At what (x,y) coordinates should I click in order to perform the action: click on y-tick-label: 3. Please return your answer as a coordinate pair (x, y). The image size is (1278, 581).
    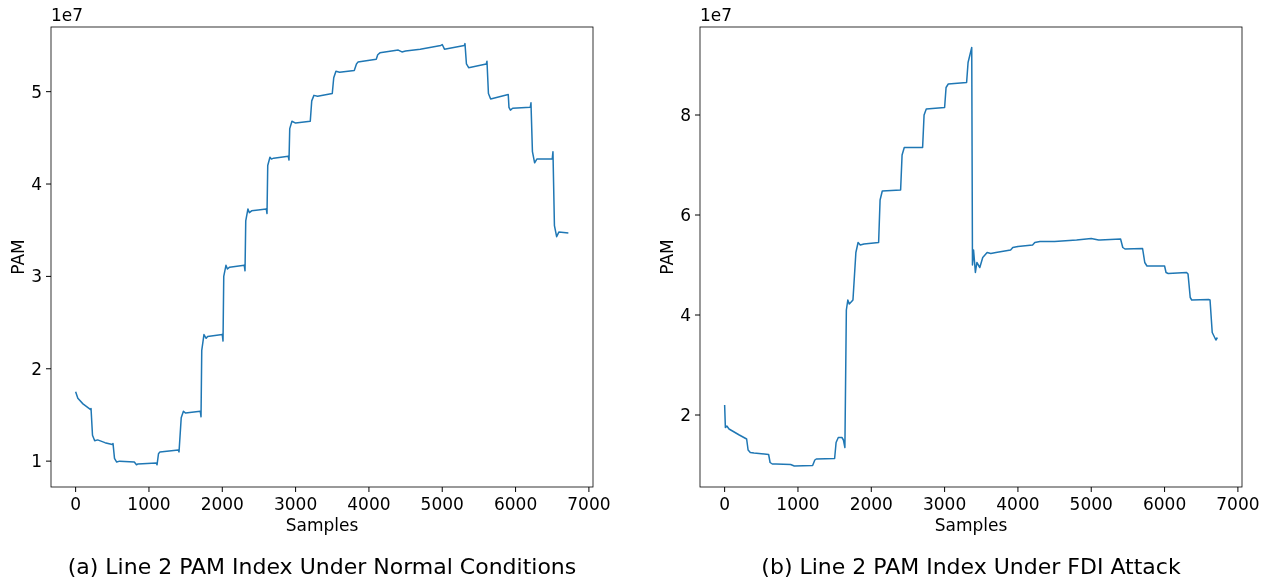
    Looking at the image, I should click on (36, 276).